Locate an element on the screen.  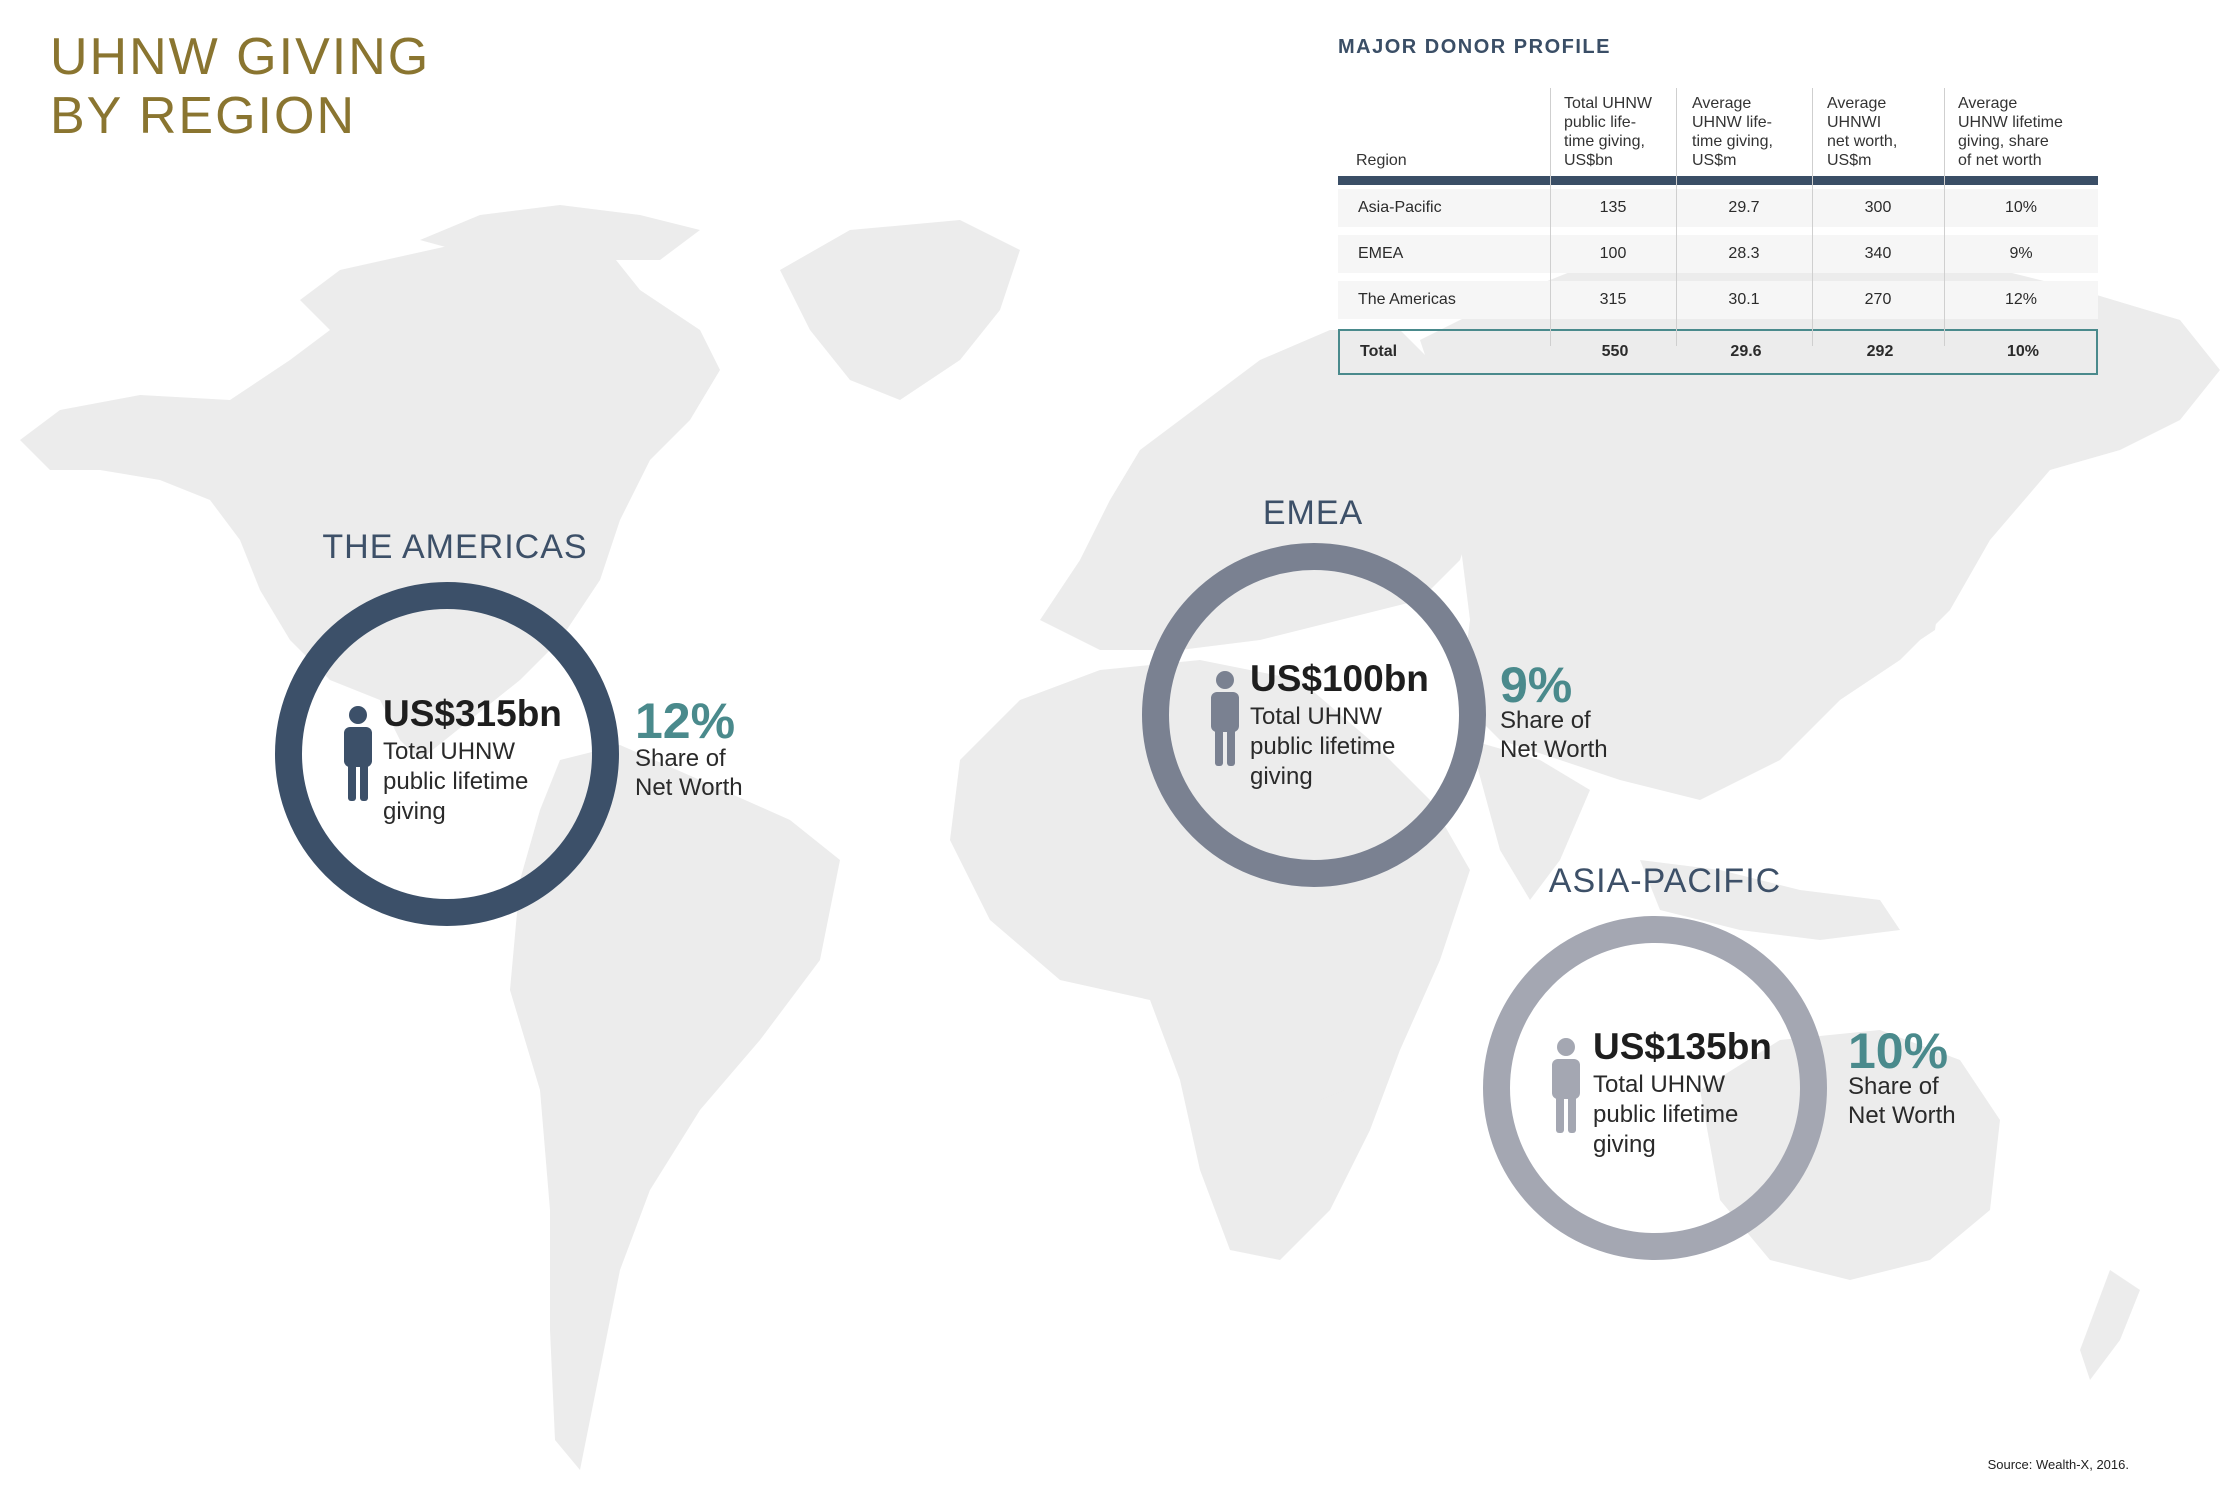
table-cell: 315 is located at coordinates (1613, 299).